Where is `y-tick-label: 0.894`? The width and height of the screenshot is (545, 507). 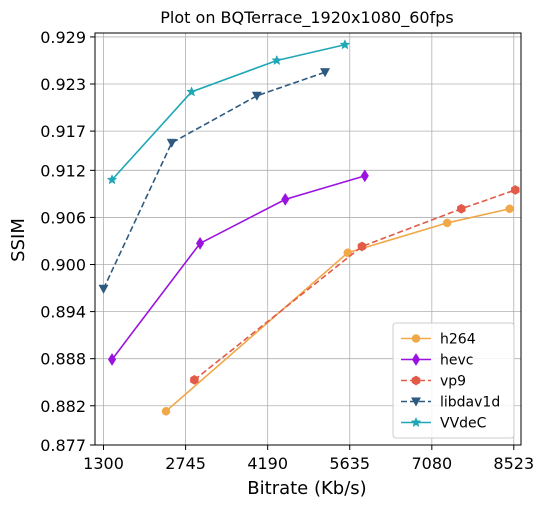 y-tick-label: 0.894 is located at coordinates (63, 312).